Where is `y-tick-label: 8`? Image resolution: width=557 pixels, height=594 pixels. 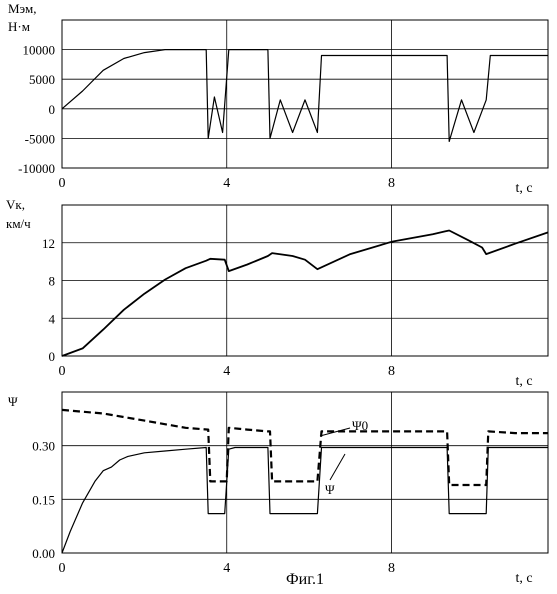
y-tick-label: 8 is located at coordinates (52, 281).